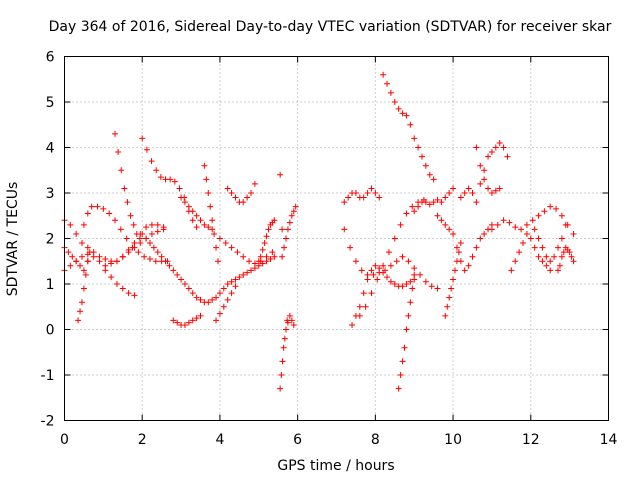  What do you see at coordinates (241, 193) in the screenshot?
I see `series-sat-m` at bounding box center [241, 193].